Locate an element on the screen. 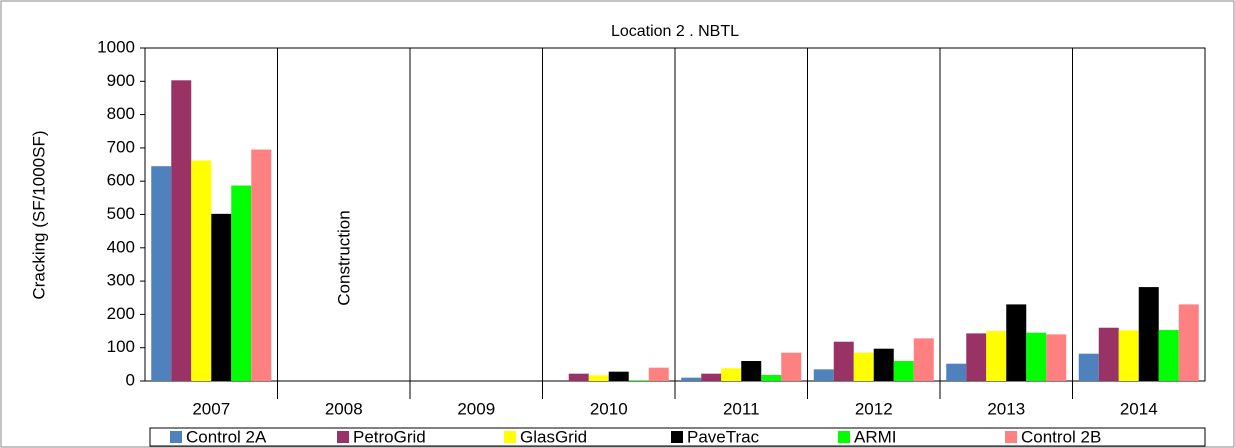 The image size is (1235, 448). legend-label: Control 2A is located at coordinates (226, 436).